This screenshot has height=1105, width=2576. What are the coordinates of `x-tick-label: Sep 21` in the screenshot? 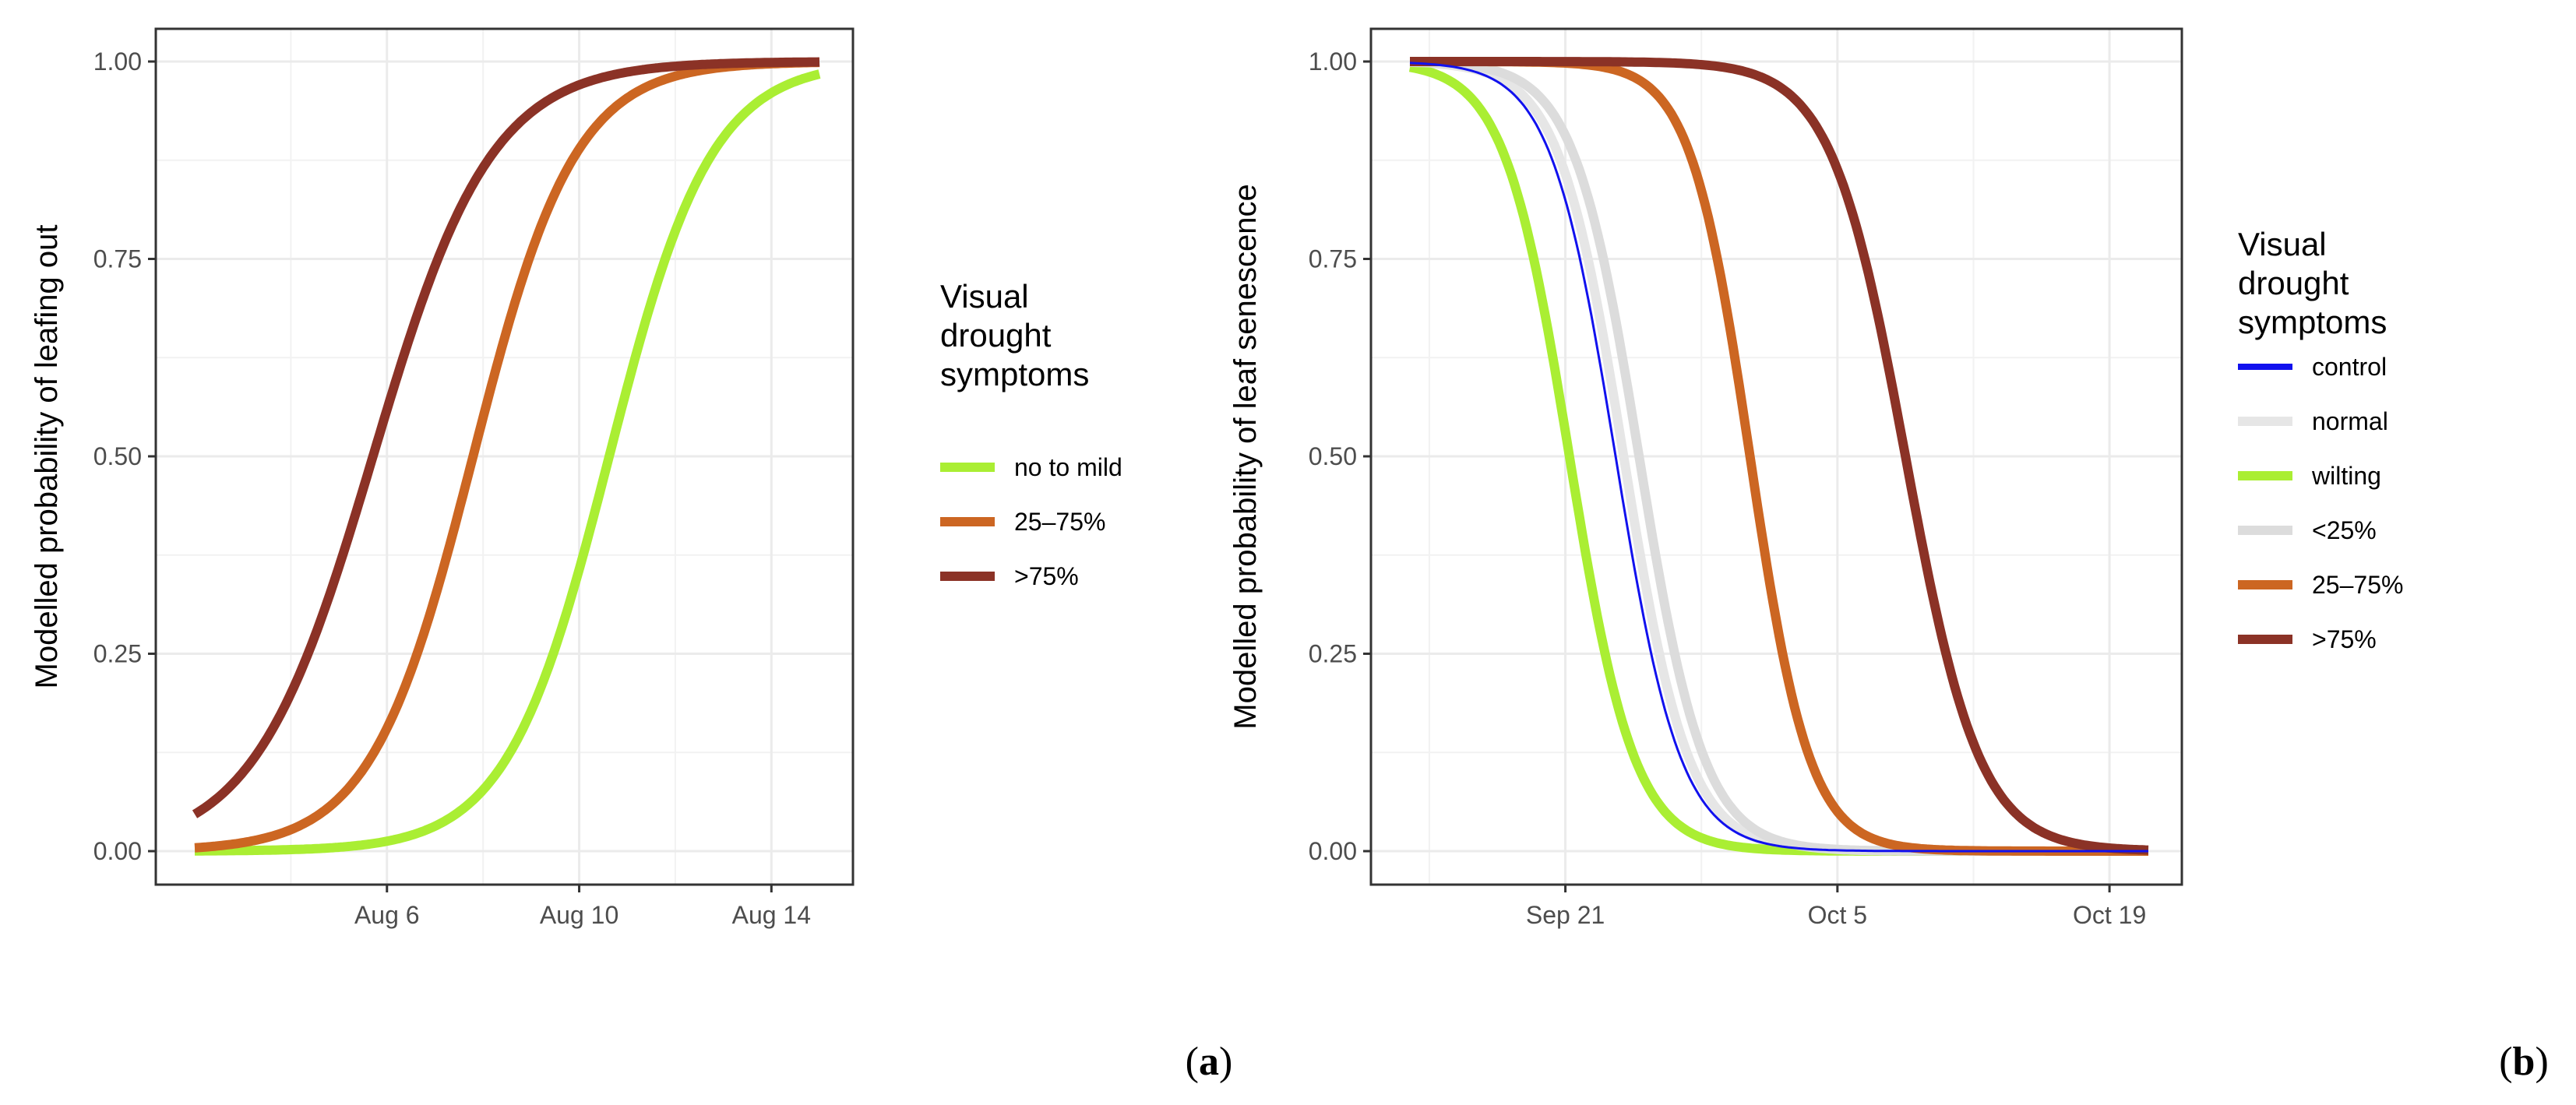 It's located at (1566, 915).